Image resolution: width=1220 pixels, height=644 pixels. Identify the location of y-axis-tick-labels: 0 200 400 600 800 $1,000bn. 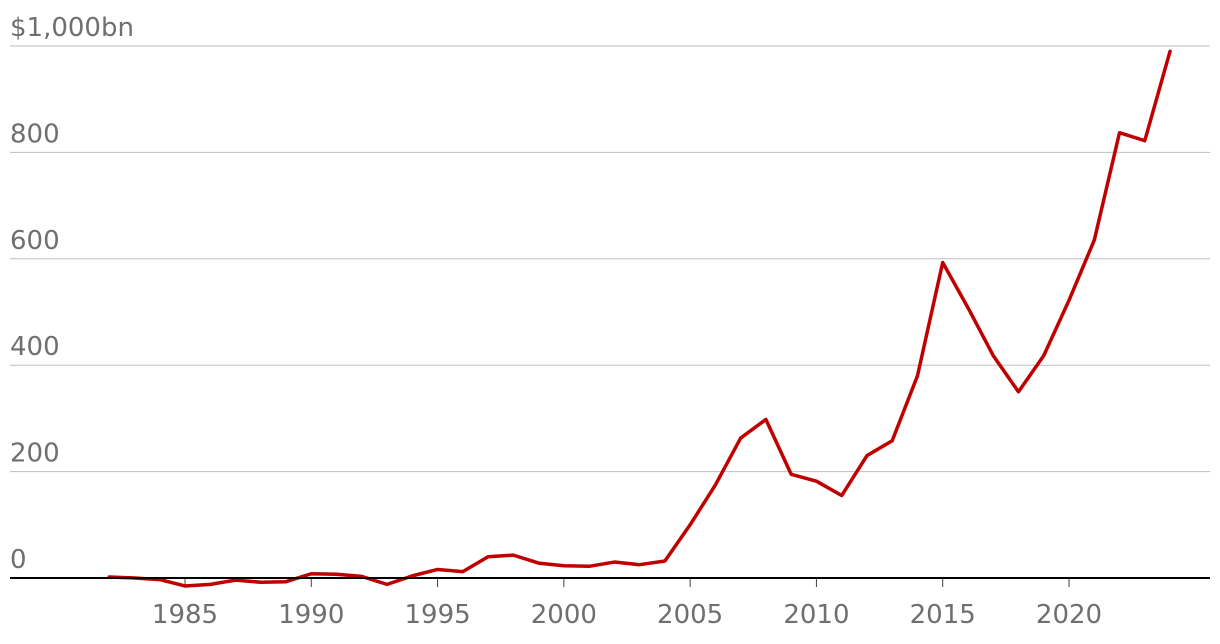
(72, 294).